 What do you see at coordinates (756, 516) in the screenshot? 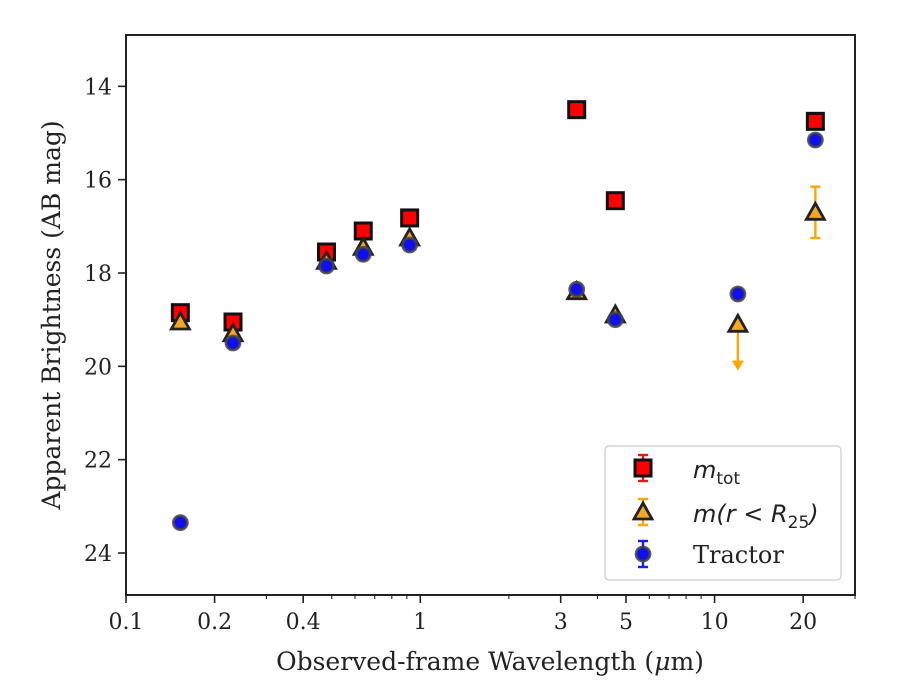
I see `legend-label-m-r25: m(r < R25)` at bounding box center [756, 516].